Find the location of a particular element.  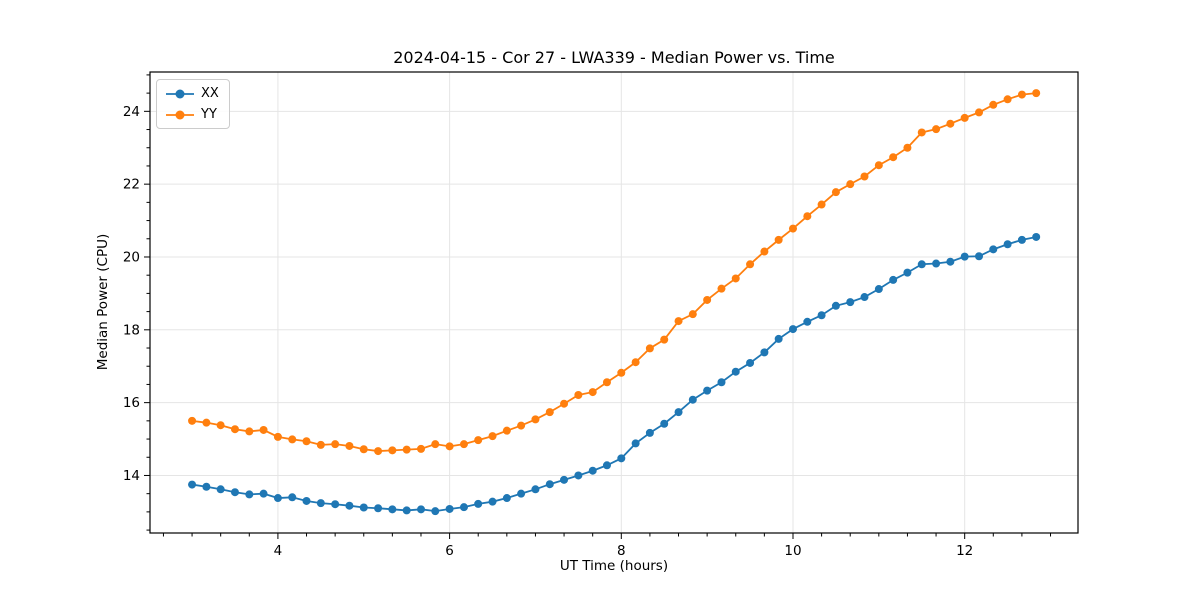

x-tick-label: 8 is located at coordinates (621, 551).